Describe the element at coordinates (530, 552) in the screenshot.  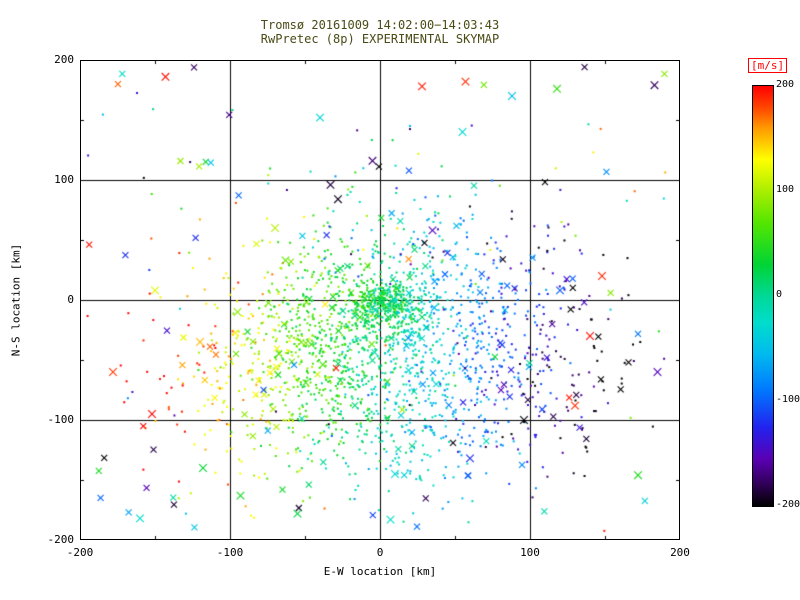
I see `x-tick-label: 100` at that location.